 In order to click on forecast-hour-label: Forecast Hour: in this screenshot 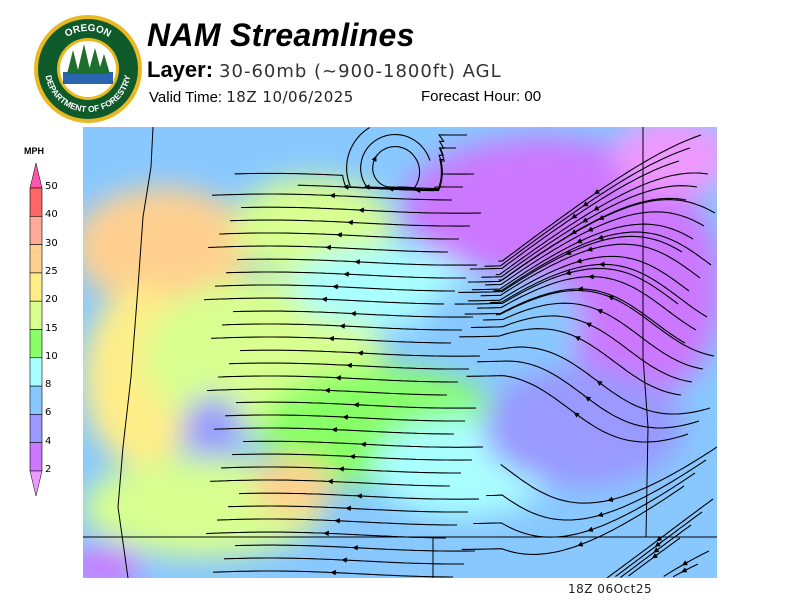, I will do `click(471, 96)`.